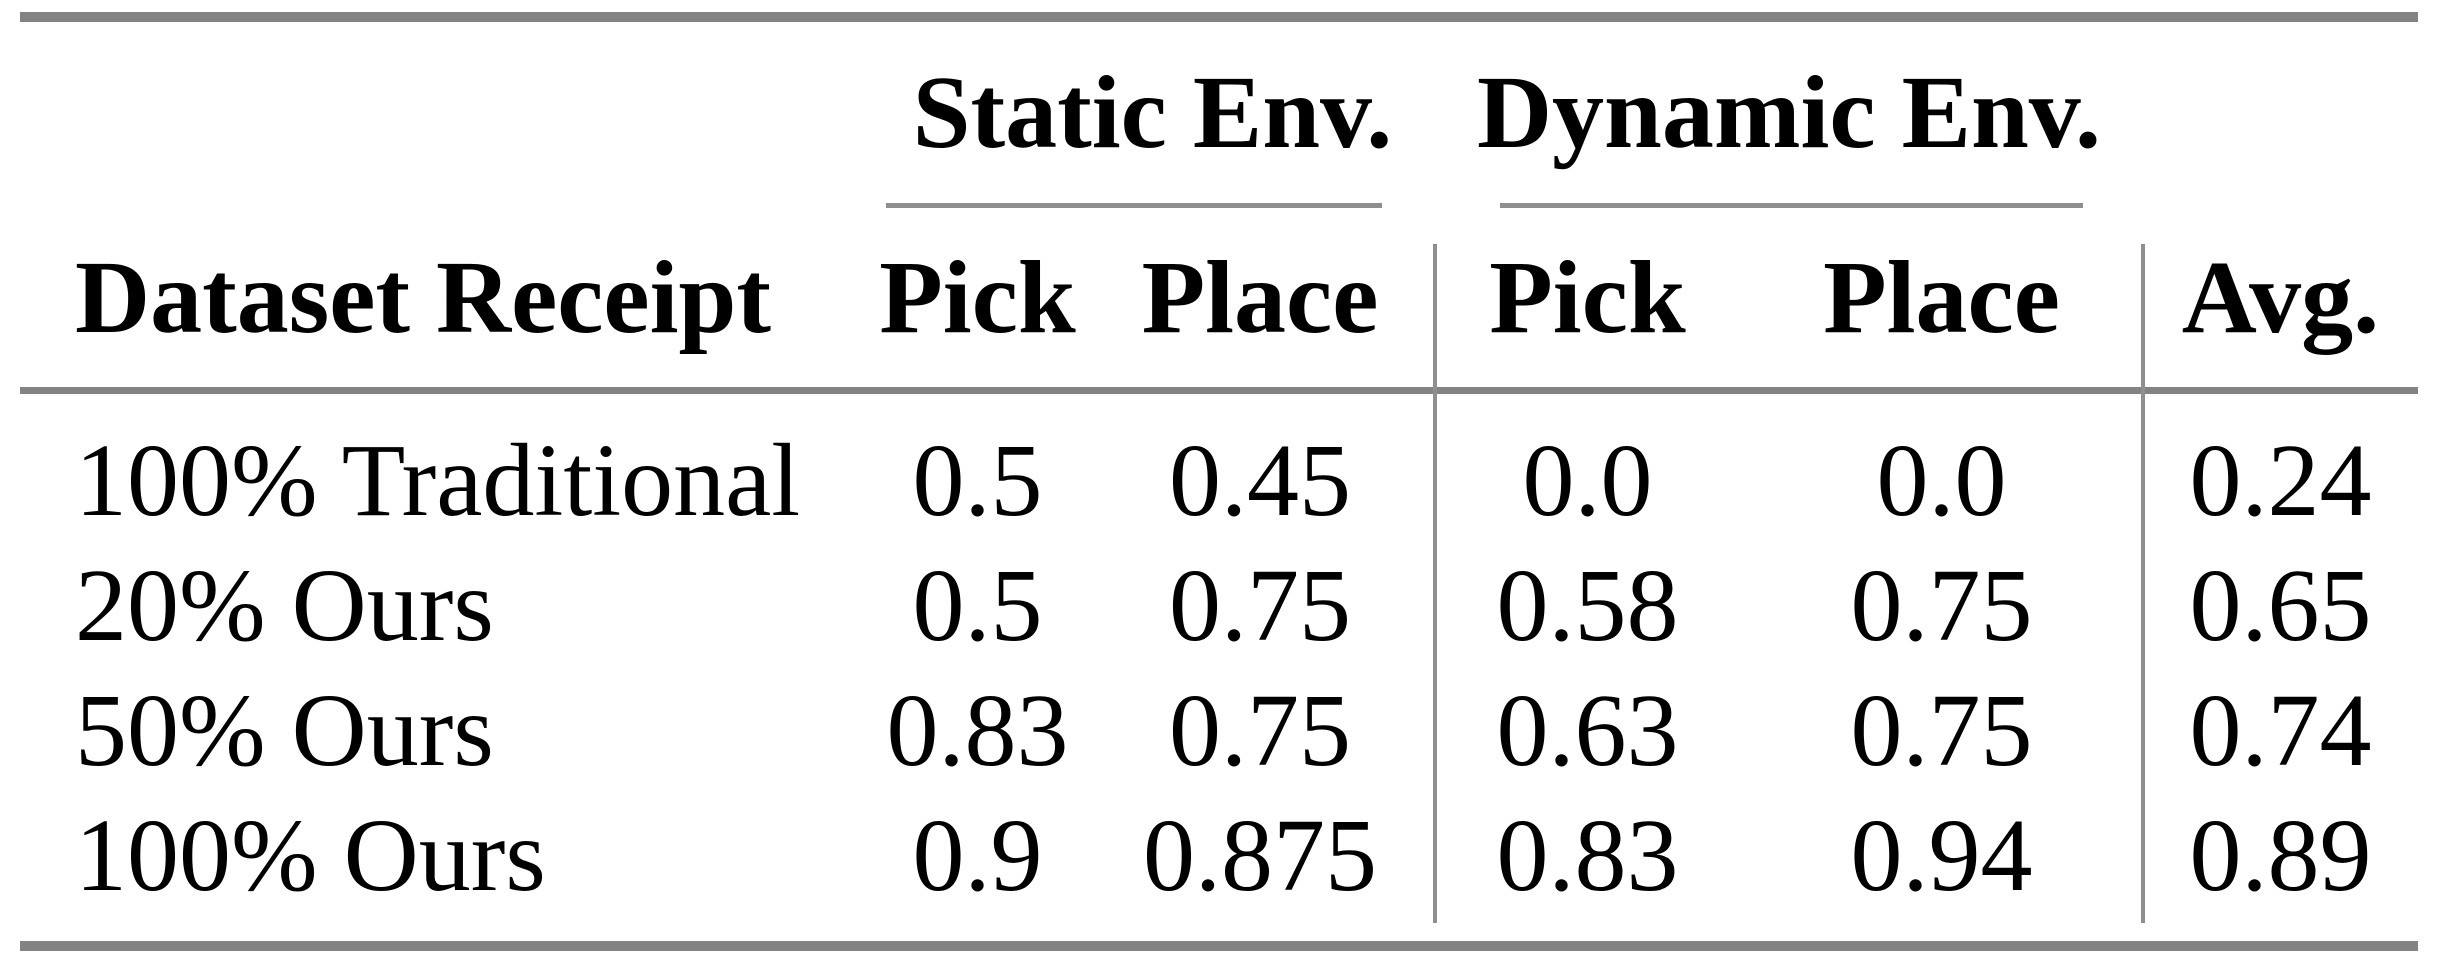  What do you see at coordinates (1219, 390) in the screenshot?
I see `header-separator-rule` at bounding box center [1219, 390].